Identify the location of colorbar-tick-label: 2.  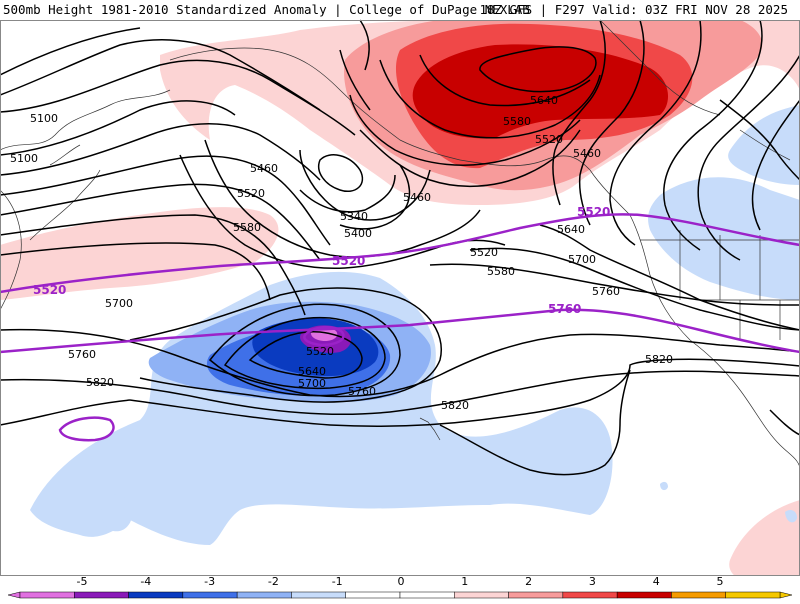
(528, 581).